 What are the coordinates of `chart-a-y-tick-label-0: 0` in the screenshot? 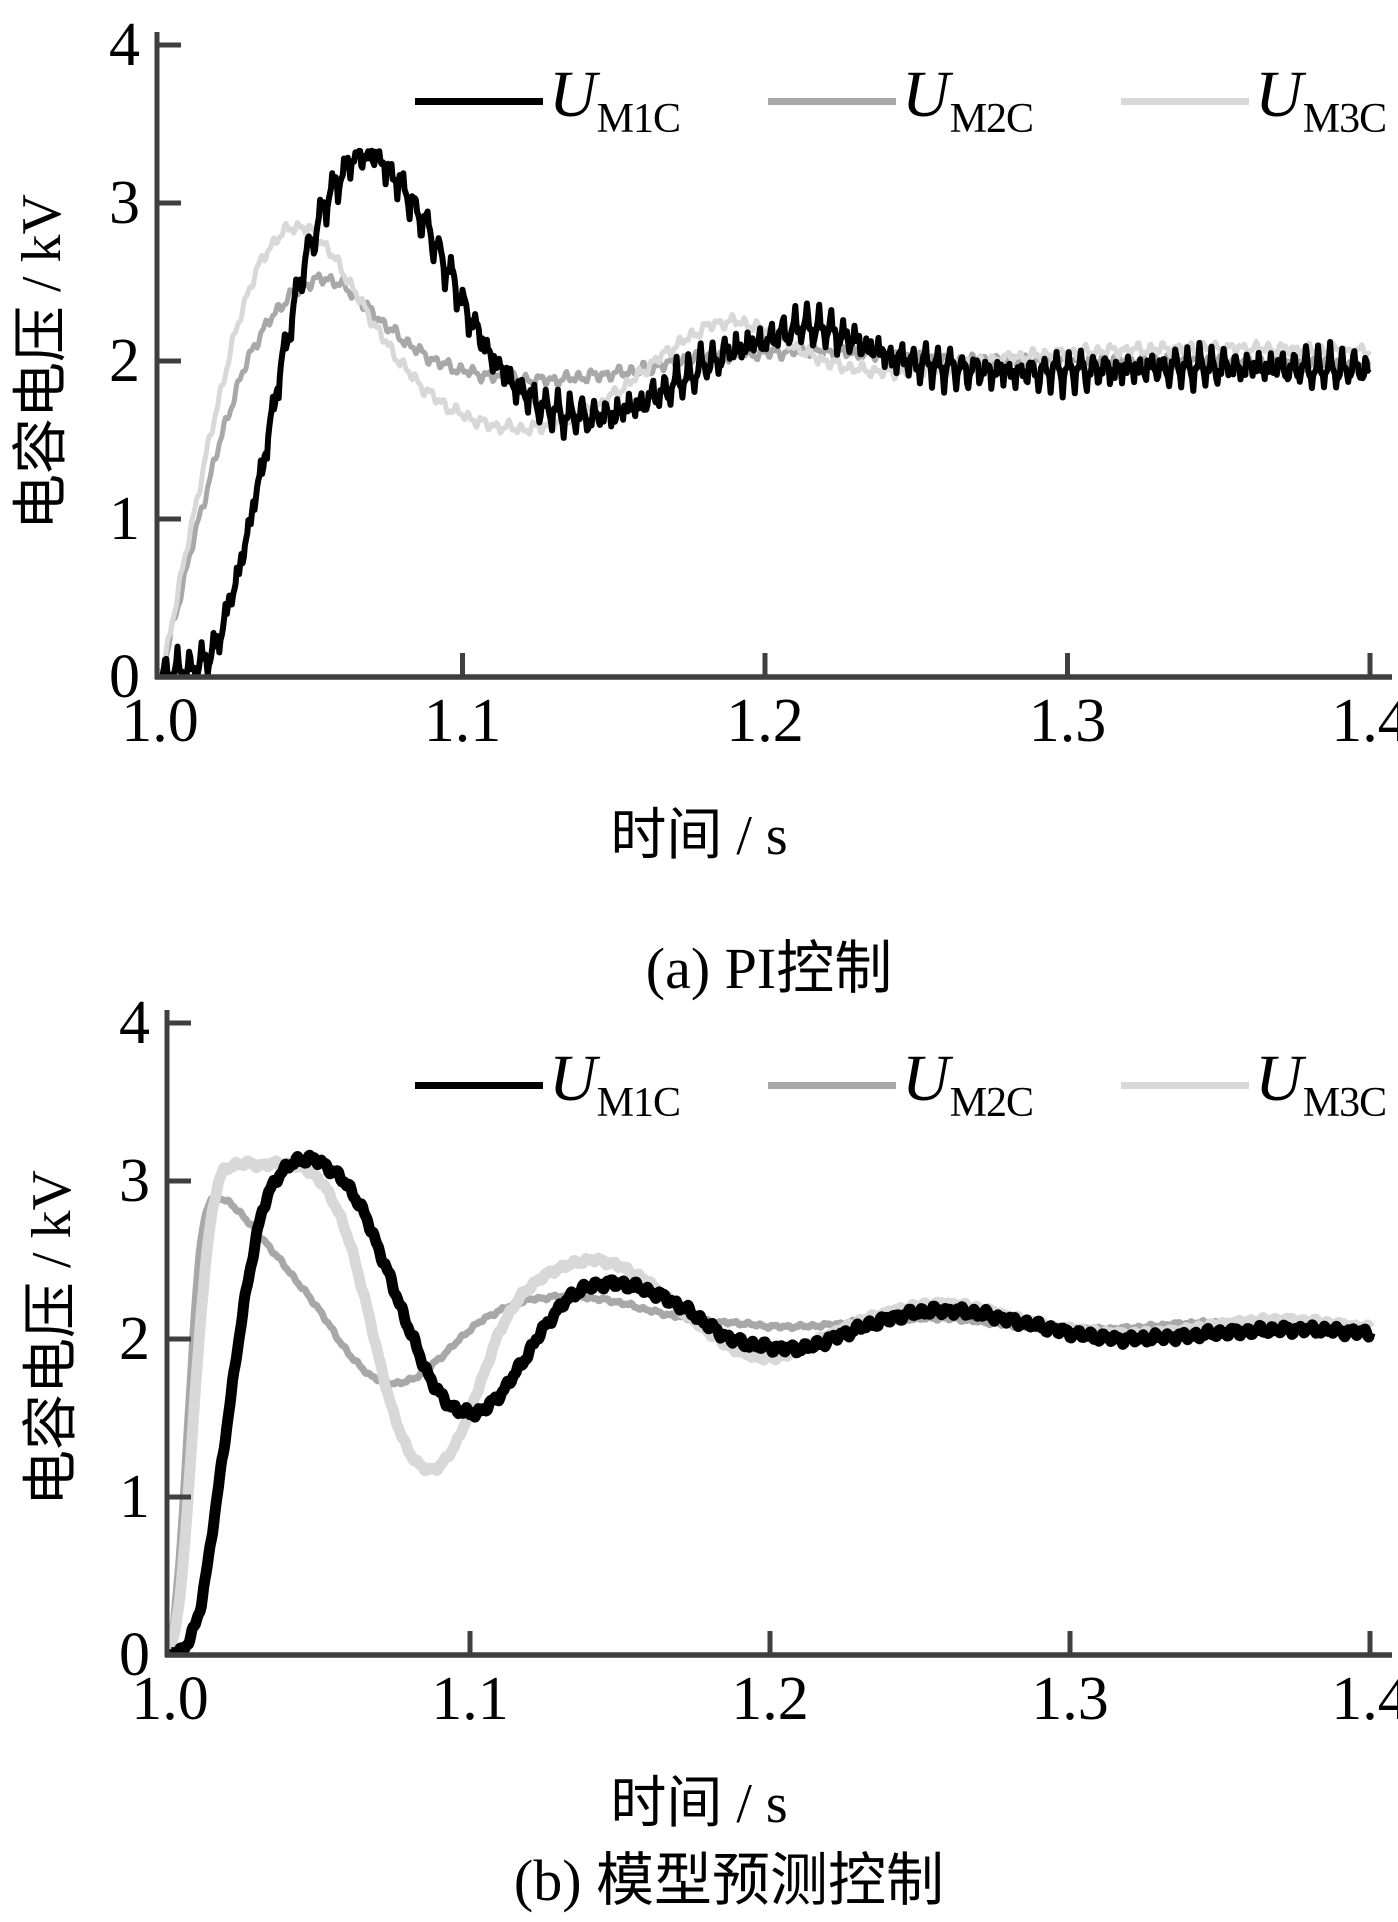 It's located at (124, 677).